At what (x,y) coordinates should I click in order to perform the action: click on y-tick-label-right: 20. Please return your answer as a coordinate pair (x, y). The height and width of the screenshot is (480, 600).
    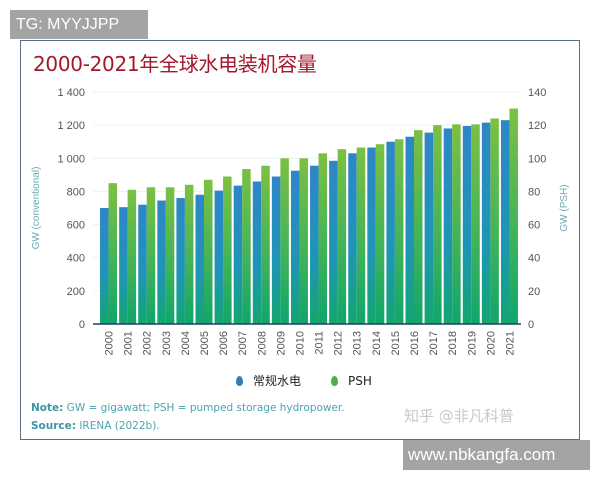
    Looking at the image, I should click on (534, 292).